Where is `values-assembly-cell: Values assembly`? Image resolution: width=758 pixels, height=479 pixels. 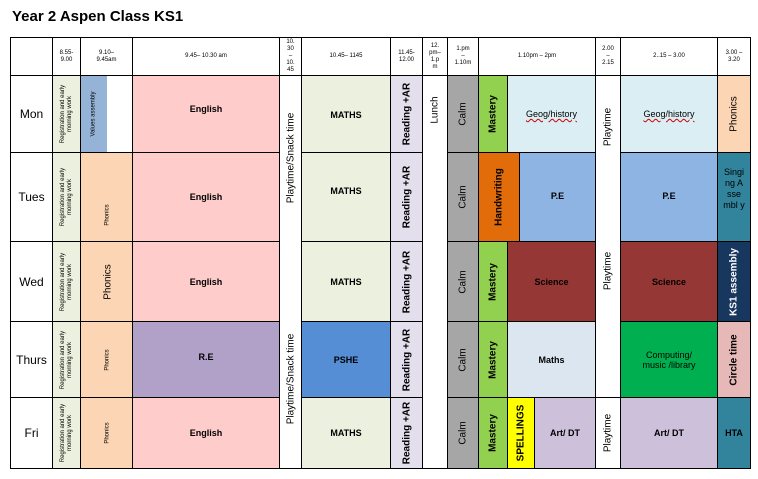
values-assembly-cell: Values assembly is located at coordinates (106, 114).